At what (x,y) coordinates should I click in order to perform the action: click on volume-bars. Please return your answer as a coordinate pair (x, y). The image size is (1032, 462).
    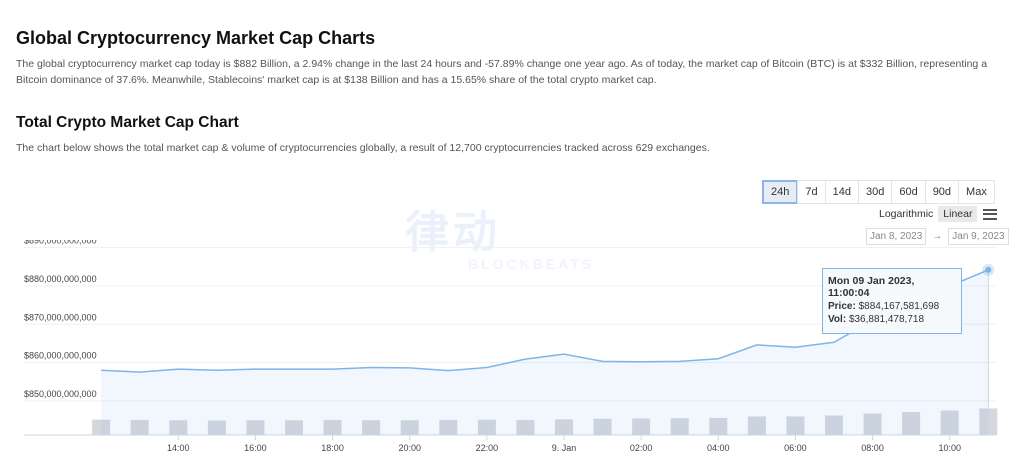
    Looking at the image, I should click on (545, 421).